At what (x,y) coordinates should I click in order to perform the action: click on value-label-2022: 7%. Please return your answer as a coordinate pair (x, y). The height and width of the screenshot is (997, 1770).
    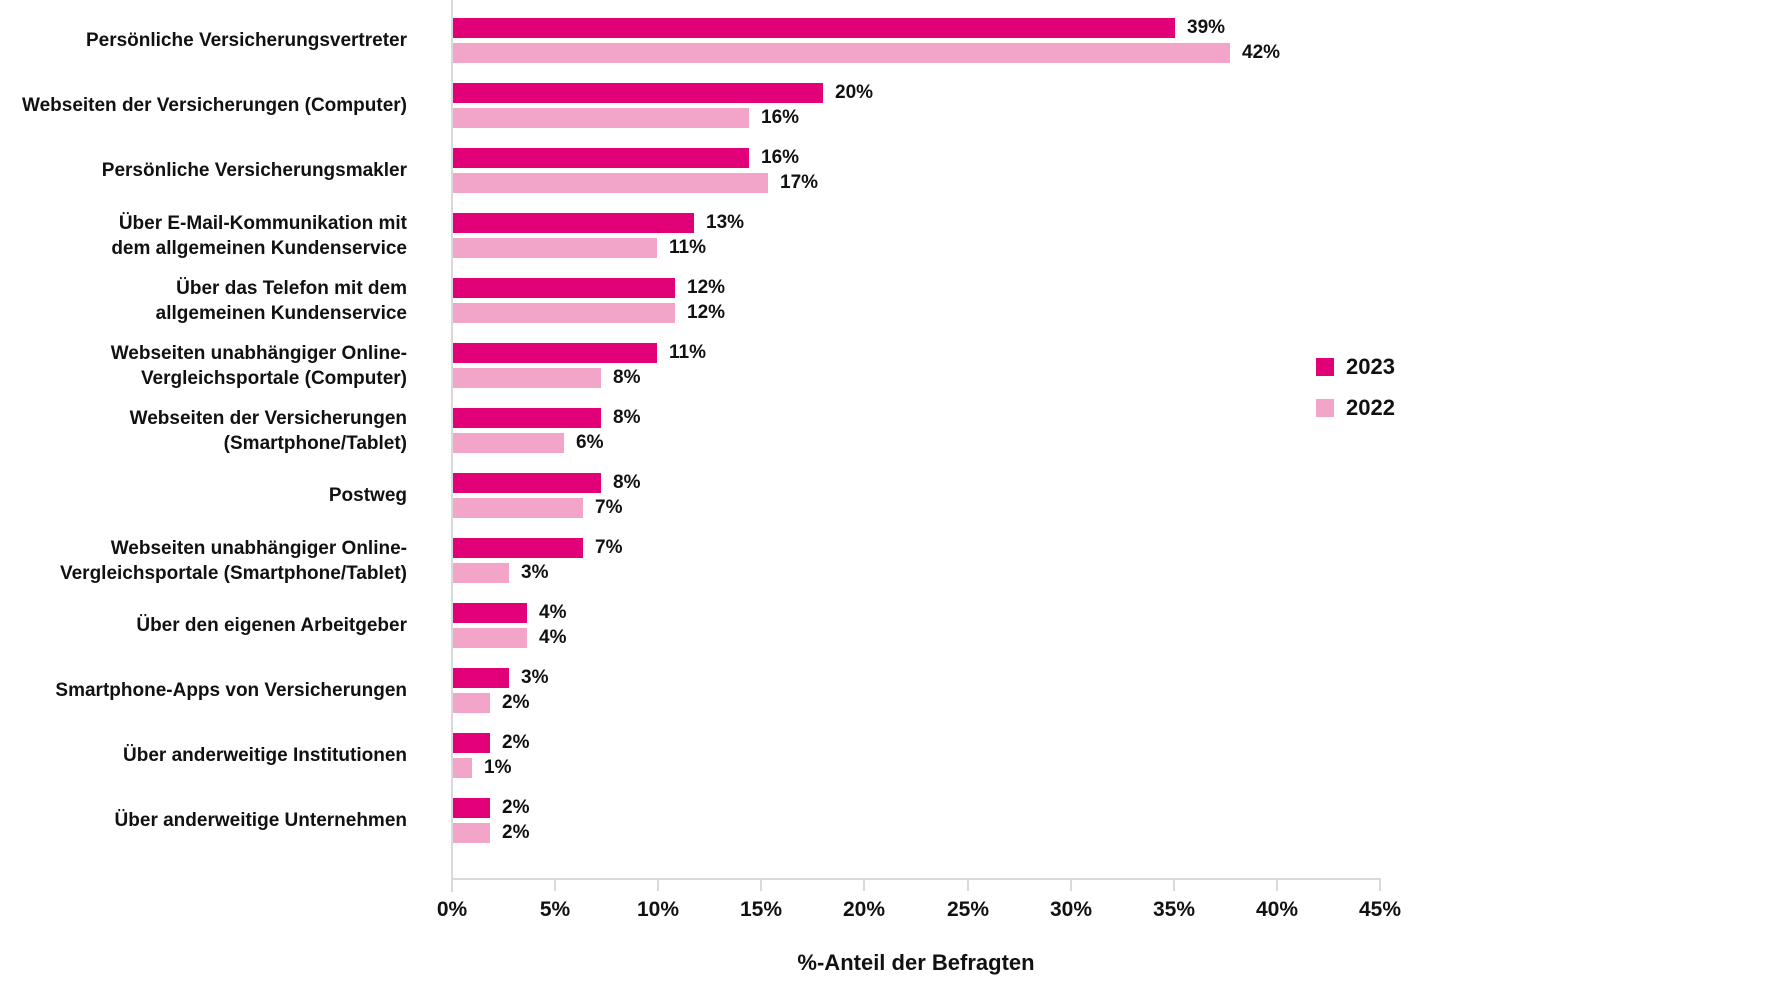
    Looking at the image, I should click on (609, 507).